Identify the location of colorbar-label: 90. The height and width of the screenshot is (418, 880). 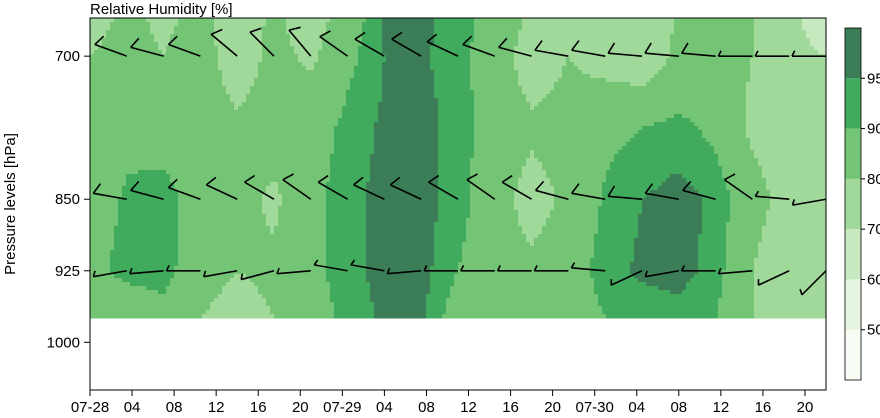
(873, 129).